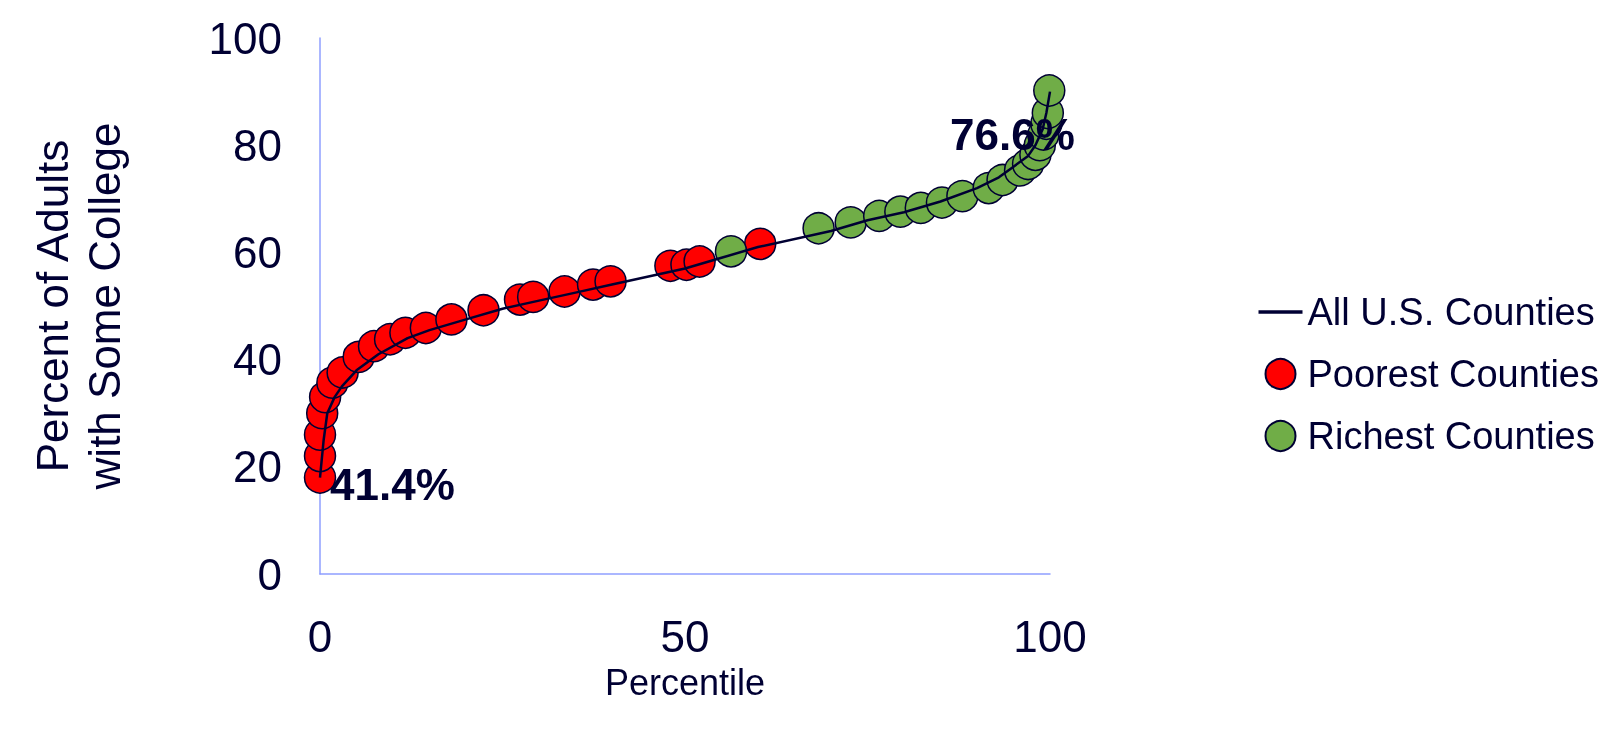 The image size is (1624, 748). I want to click on annotation: 41.4%, so click(392, 484).